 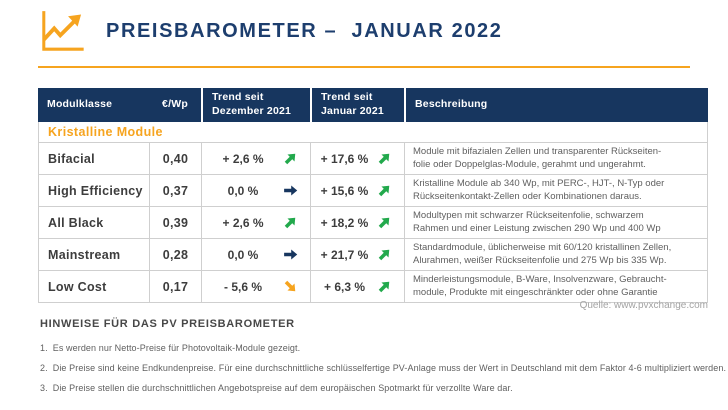 What do you see at coordinates (344, 222) in the screenshot?
I see `trend-value: + 18,2 %` at bounding box center [344, 222].